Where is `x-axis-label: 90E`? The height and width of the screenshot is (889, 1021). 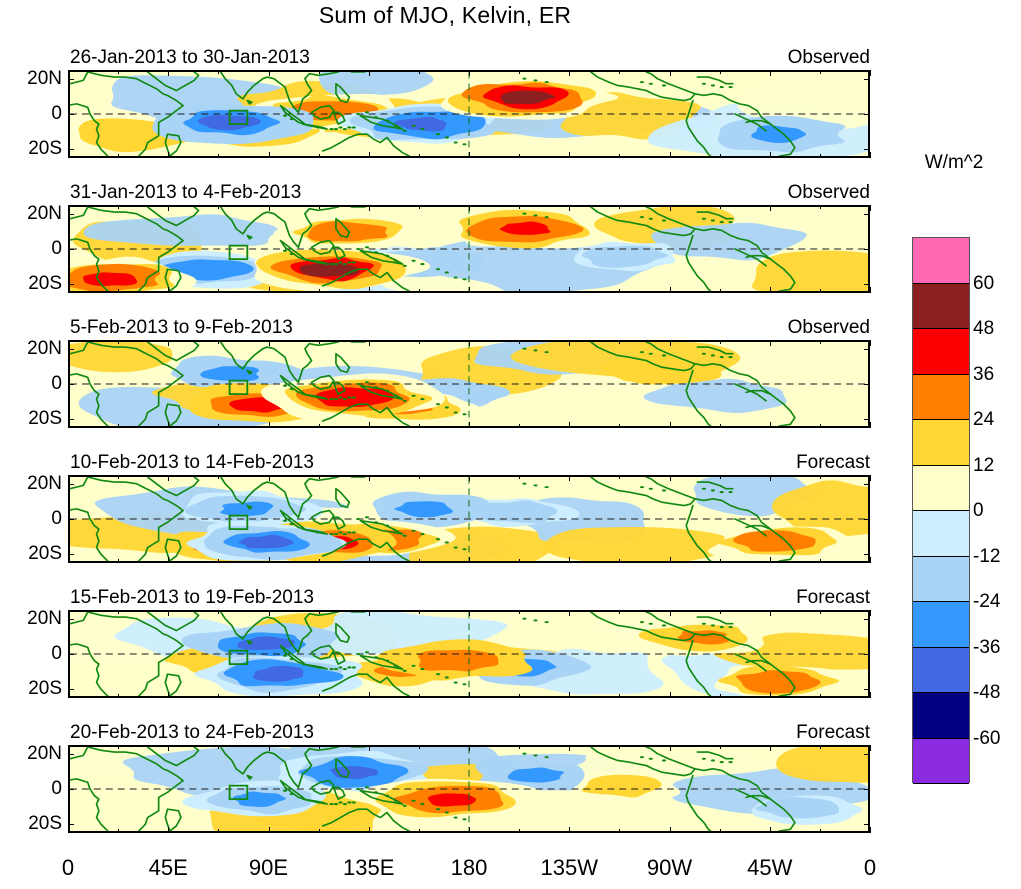 x-axis-label: 90E is located at coordinates (268, 867).